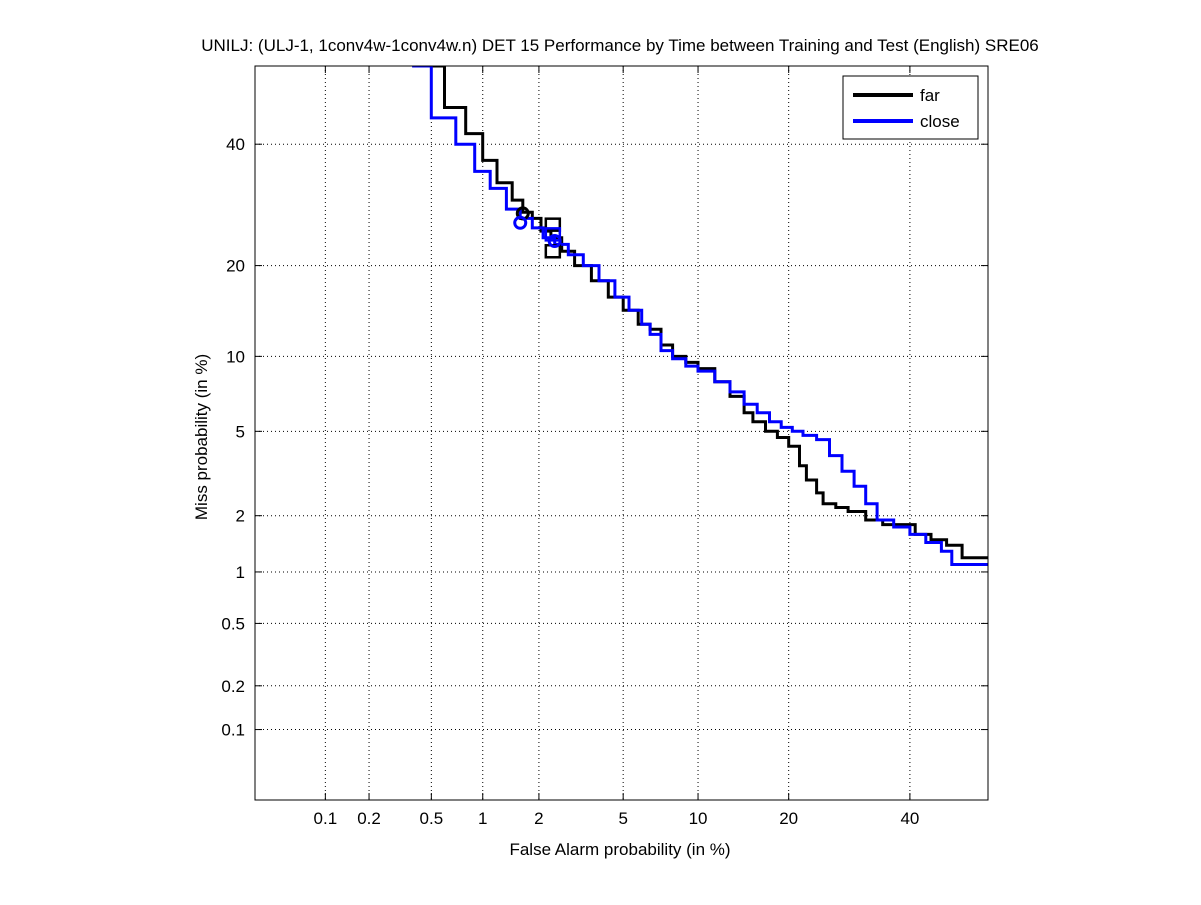 This screenshot has width=1201, height=905. I want to click on y-tick-label: 0.1, so click(233, 730).